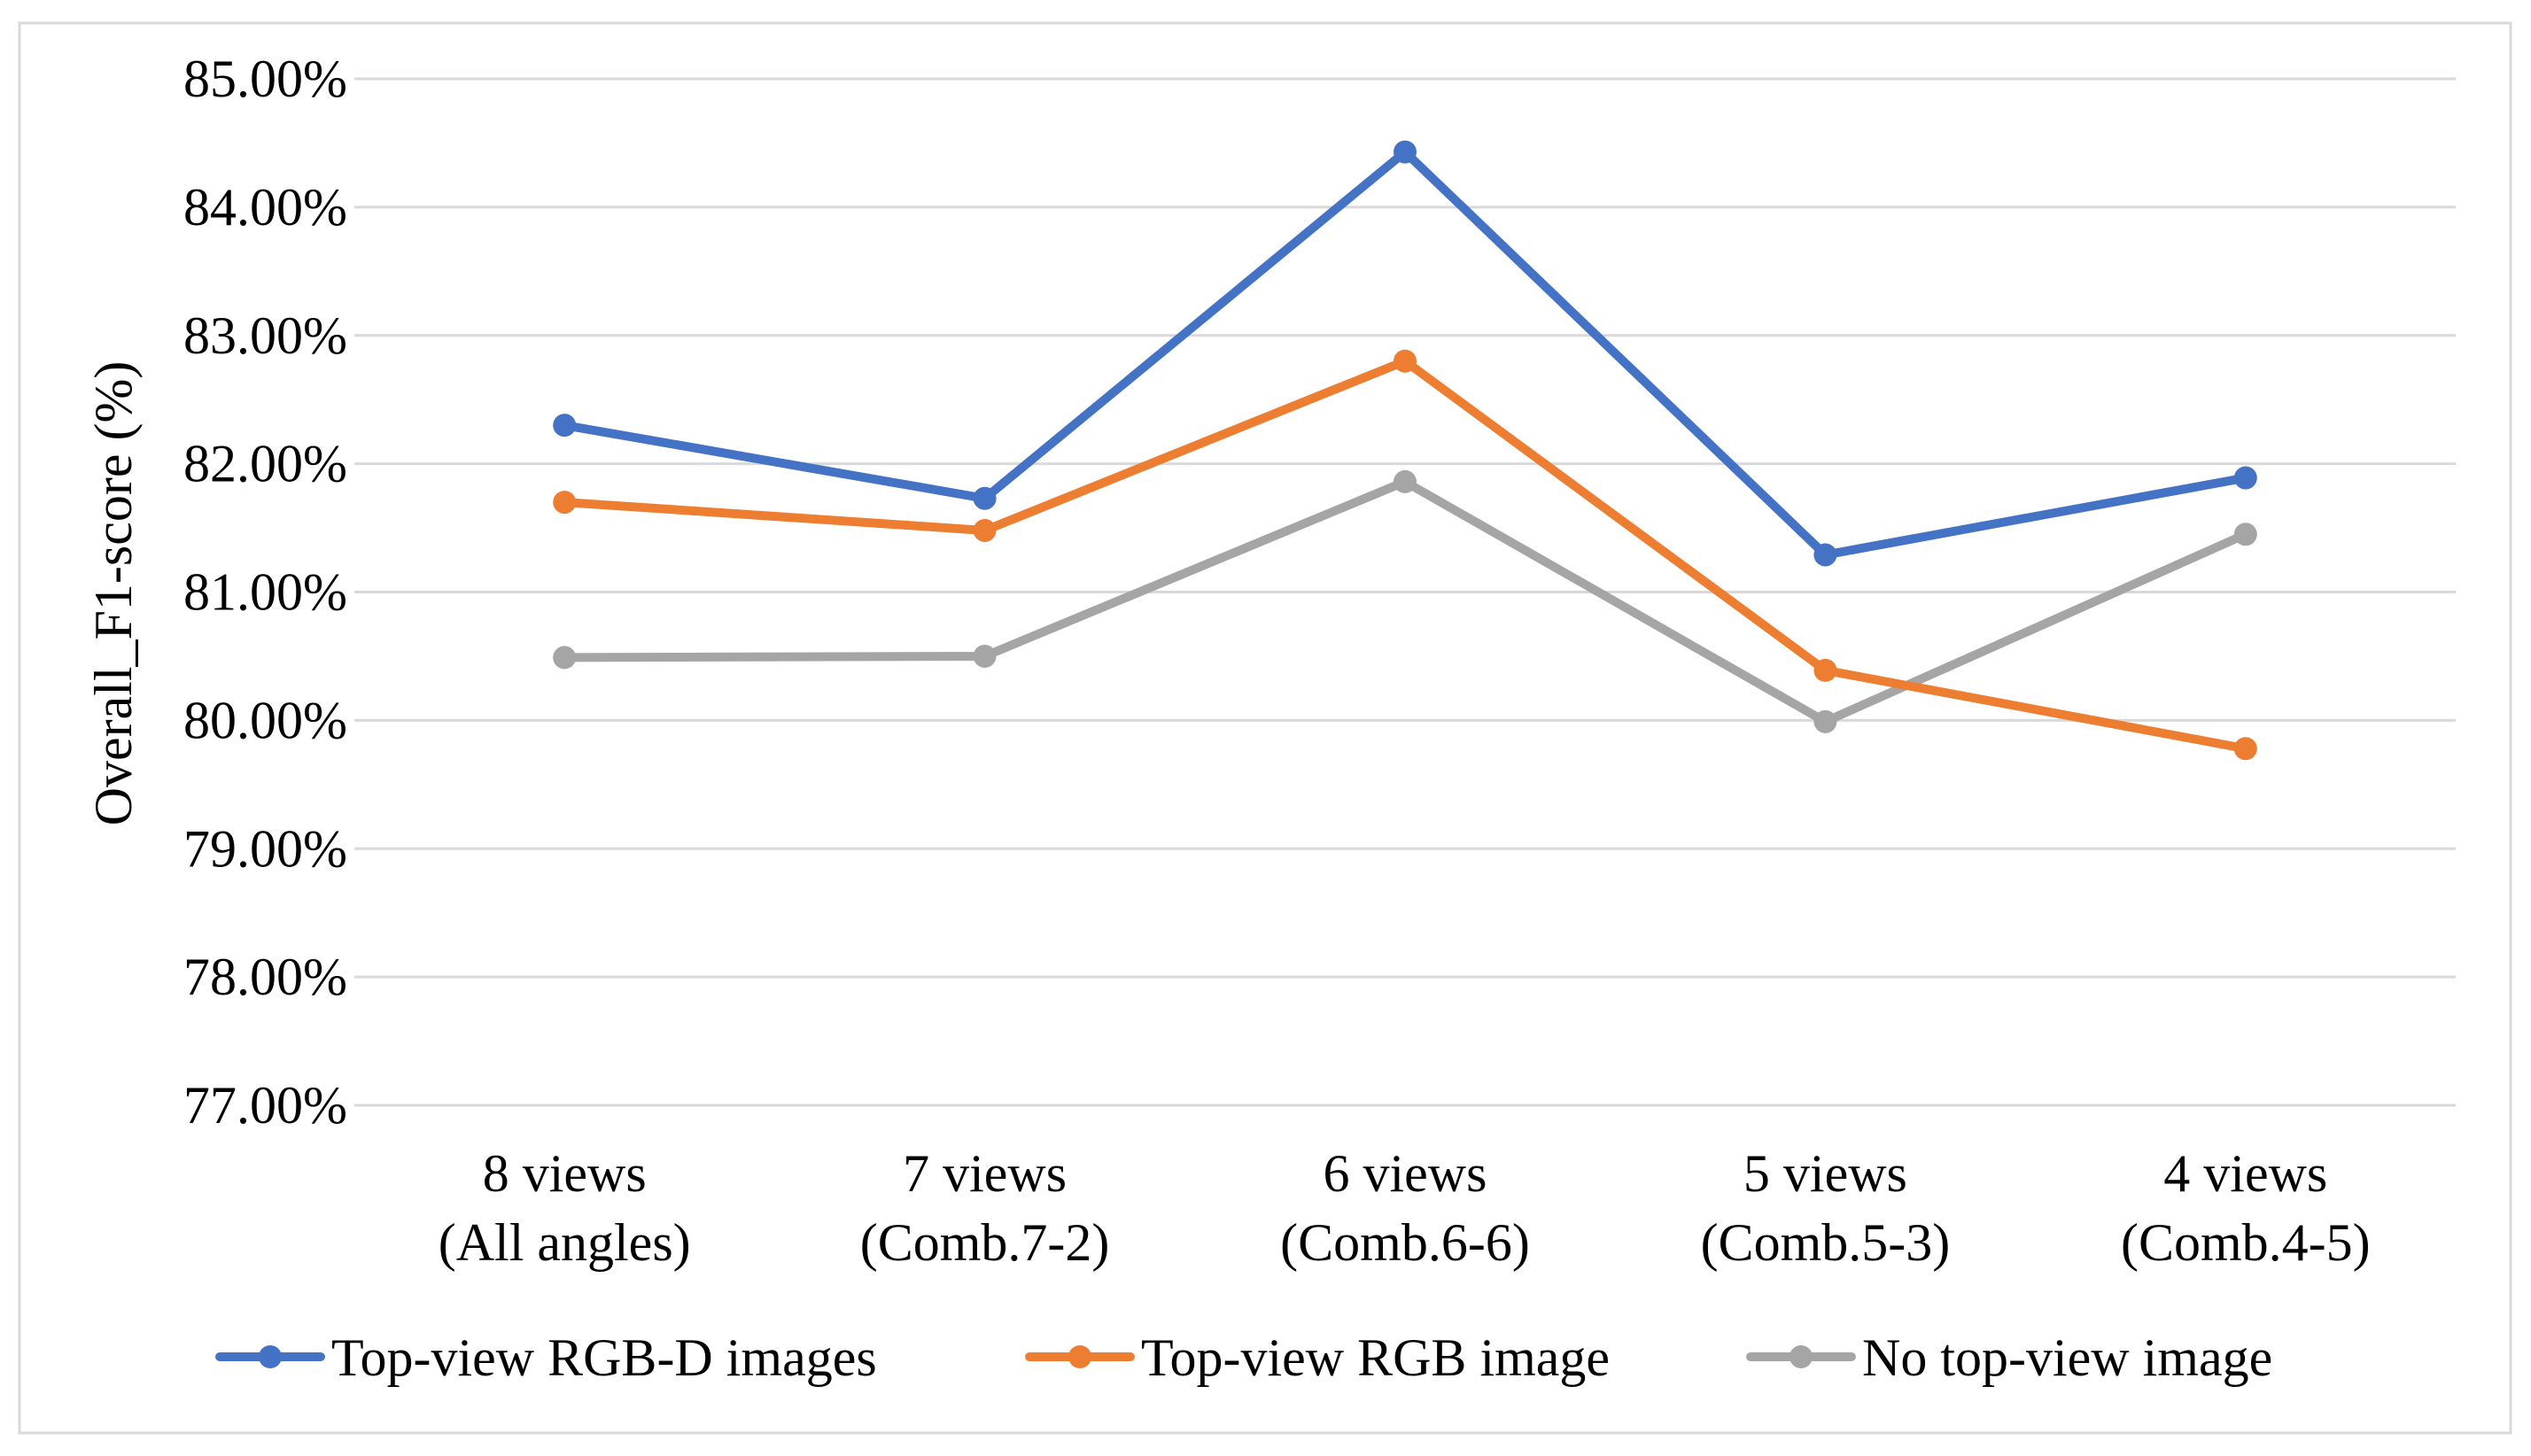 The image size is (2531, 1456). Describe the element at coordinates (265, 848) in the screenshot. I see `y-tick-label: 79.00%` at that location.